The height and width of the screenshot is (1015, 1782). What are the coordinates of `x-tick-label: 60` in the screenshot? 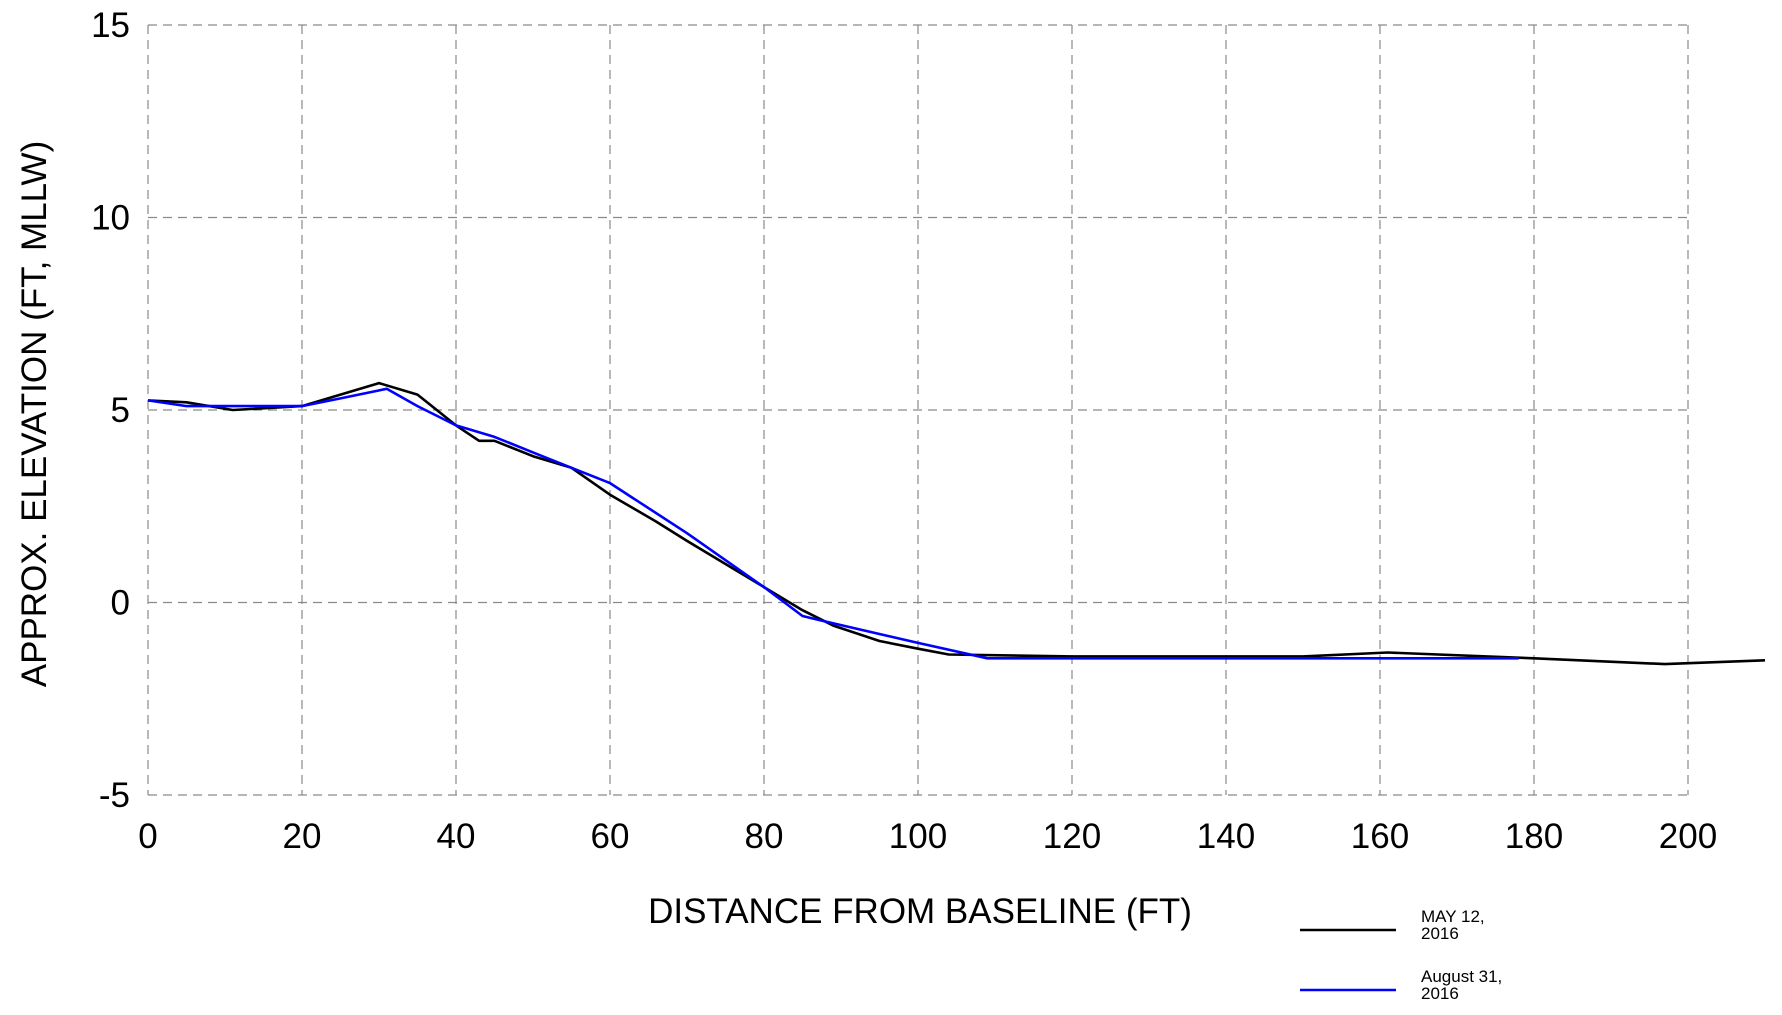 It's located at (610, 836).